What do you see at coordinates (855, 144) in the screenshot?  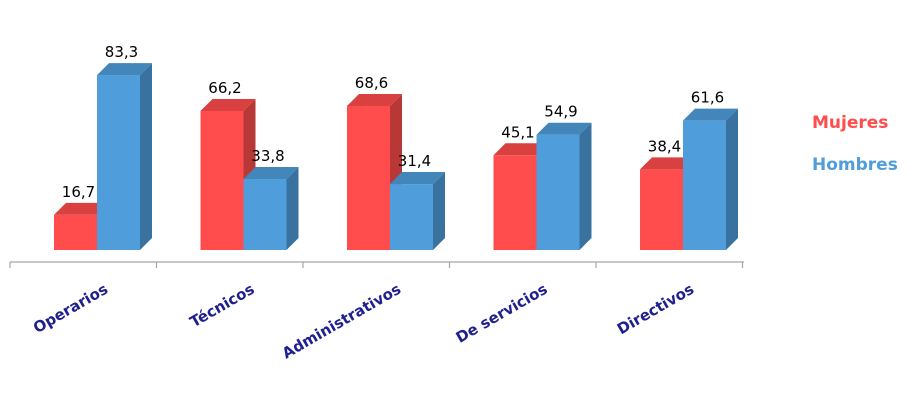 I see `legend: Mujeres Hombres` at bounding box center [855, 144].